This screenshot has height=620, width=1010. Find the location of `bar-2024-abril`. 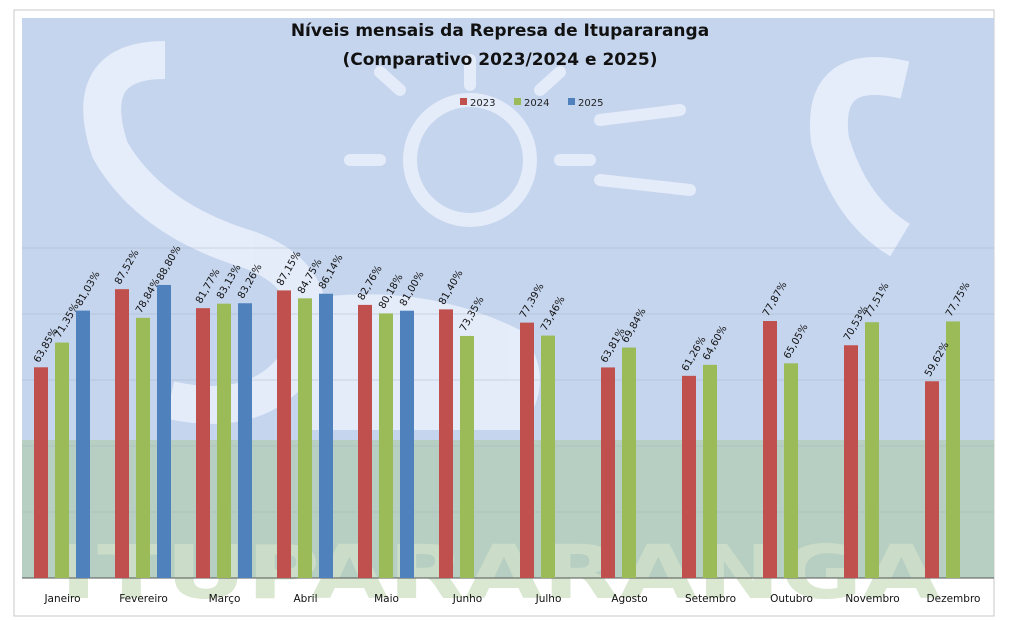

bar-2024-abril is located at coordinates (305, 438).